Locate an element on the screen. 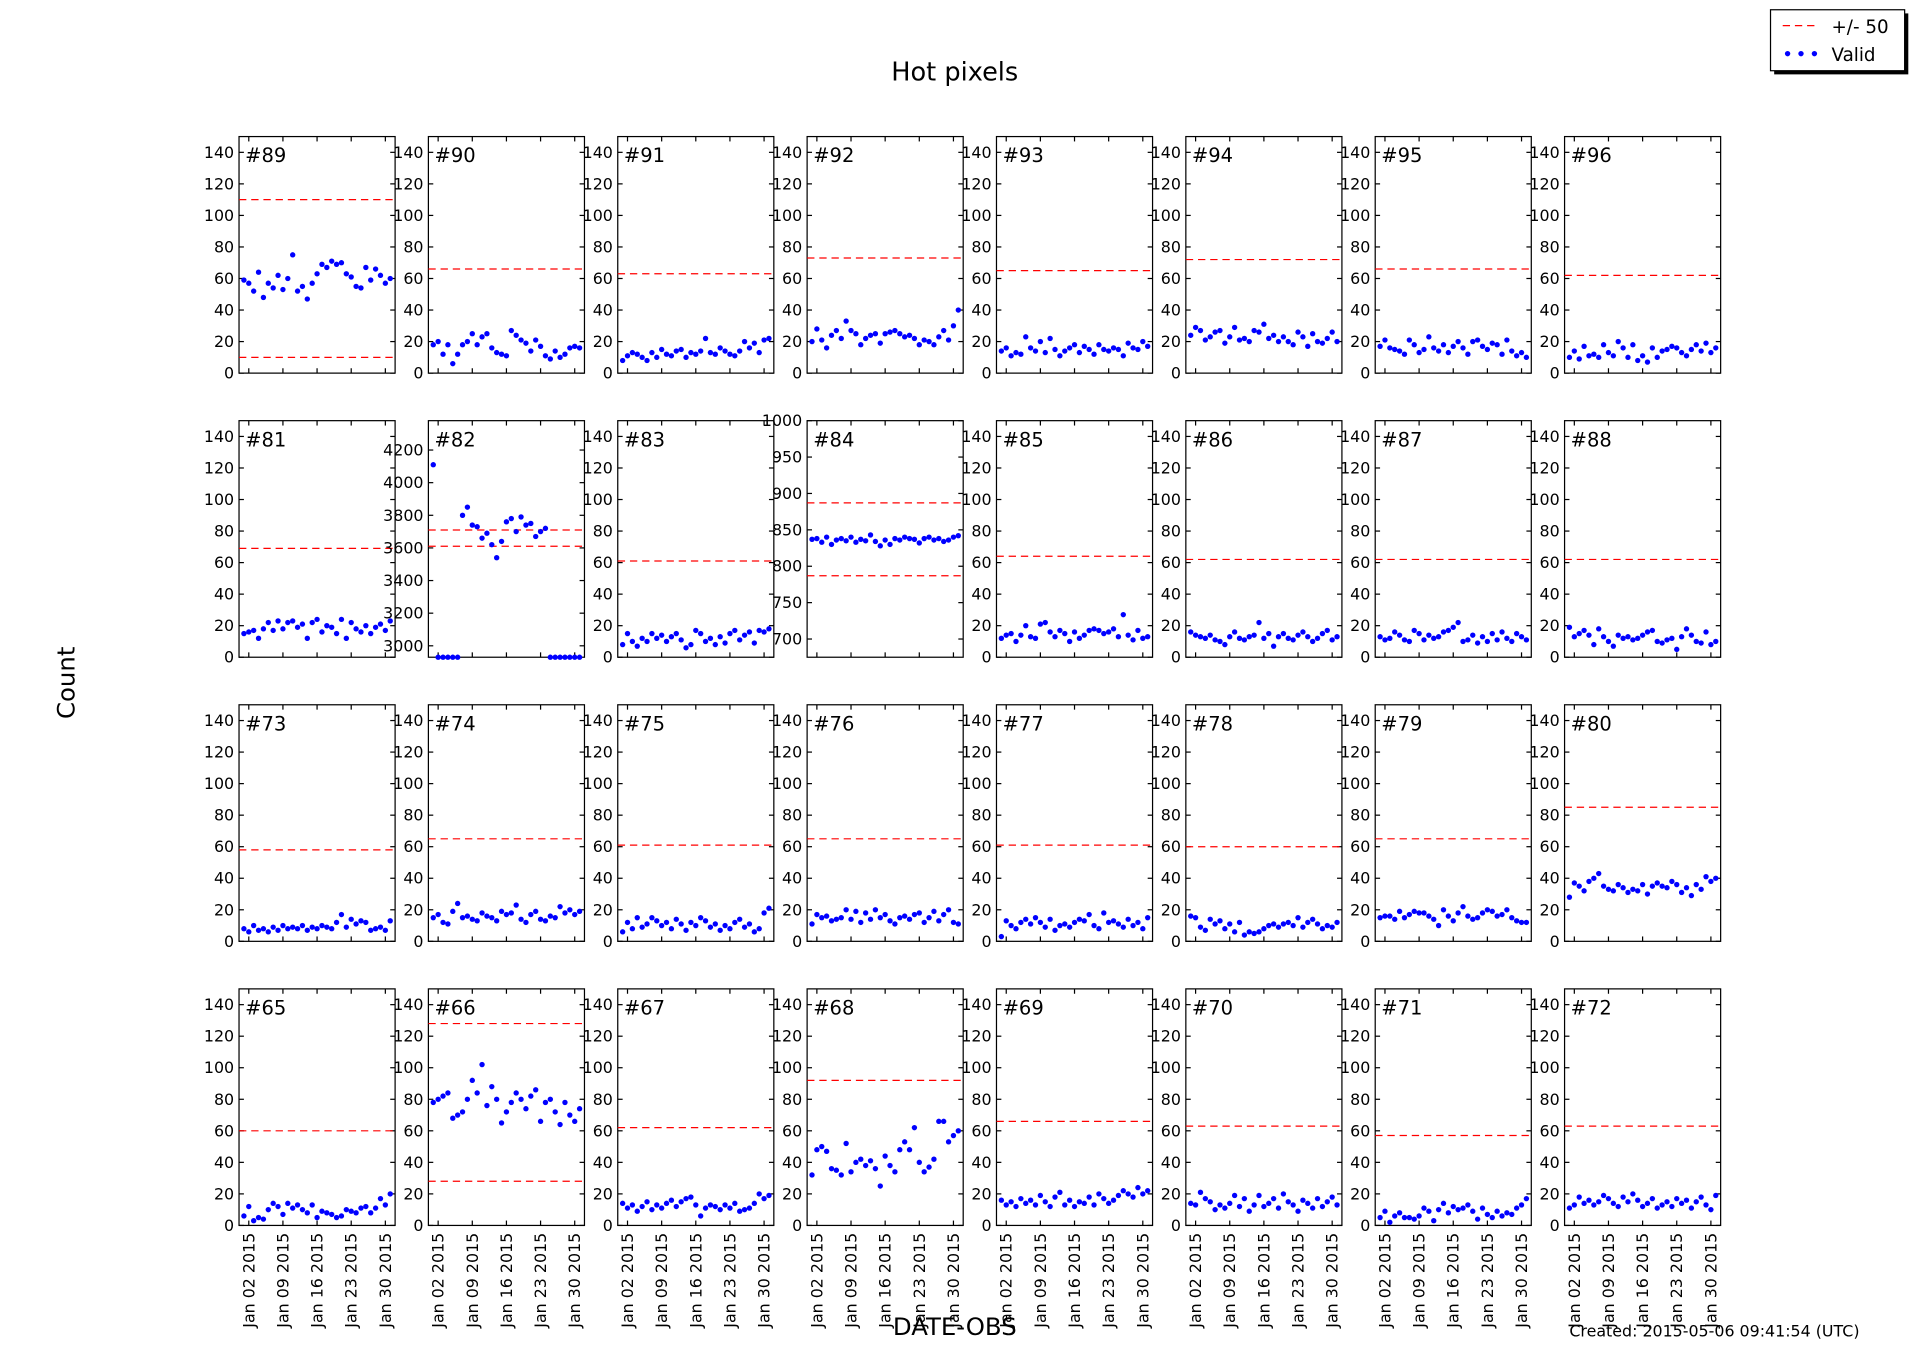 This screenshot has width=1912, height=1362. y-tick-label: 3600 is located at coordinates (403, 547).